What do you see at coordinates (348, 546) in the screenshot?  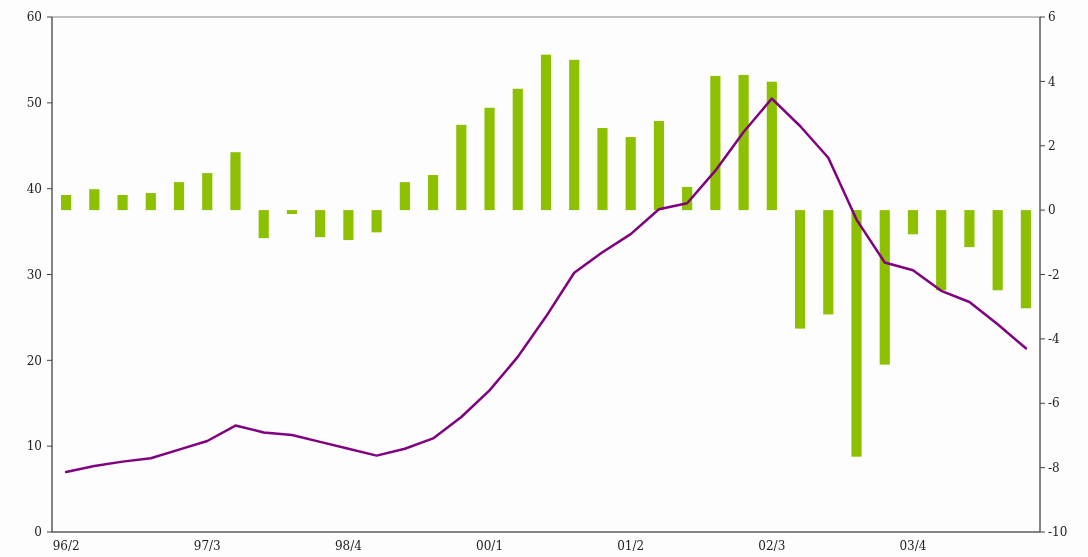 I see `x-tick-label: 98/4` at bounding box center [348, 546].